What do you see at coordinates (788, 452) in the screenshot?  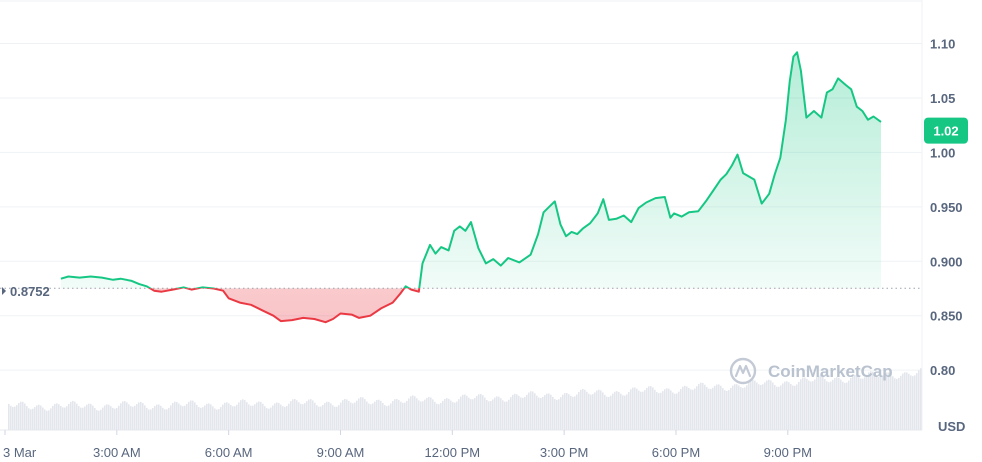 I see `x-tick-label: 9:00 PM` at bounding box center [788, 452].